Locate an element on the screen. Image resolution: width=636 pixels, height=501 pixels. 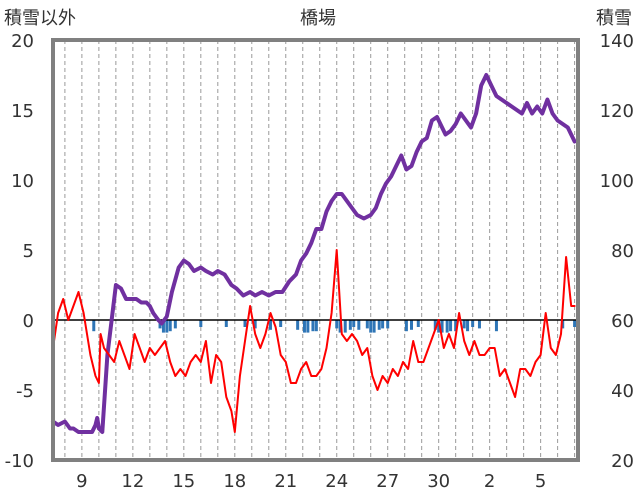
right-axis-label: 積雪 is located at coordinates (614, 18).